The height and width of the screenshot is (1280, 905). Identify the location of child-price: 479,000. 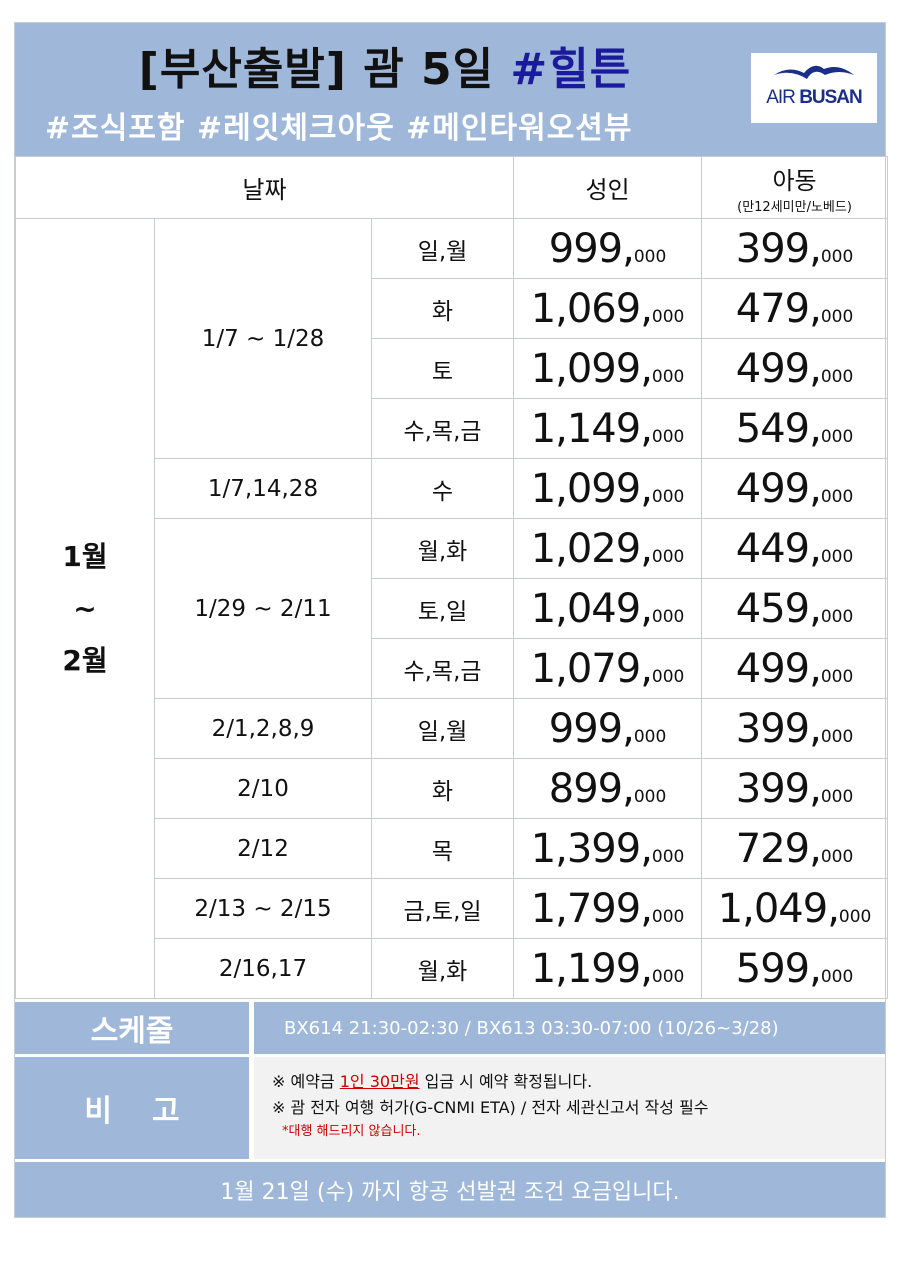
(795, 308).